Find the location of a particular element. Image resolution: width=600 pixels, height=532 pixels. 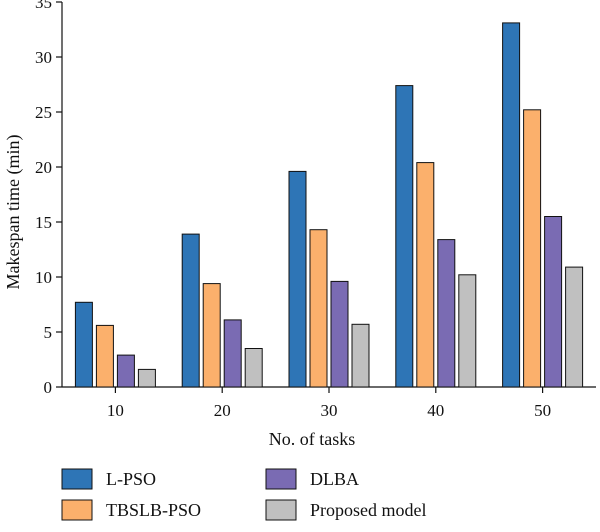

y-tick-label: 25 is located at coordinates (43, 112).